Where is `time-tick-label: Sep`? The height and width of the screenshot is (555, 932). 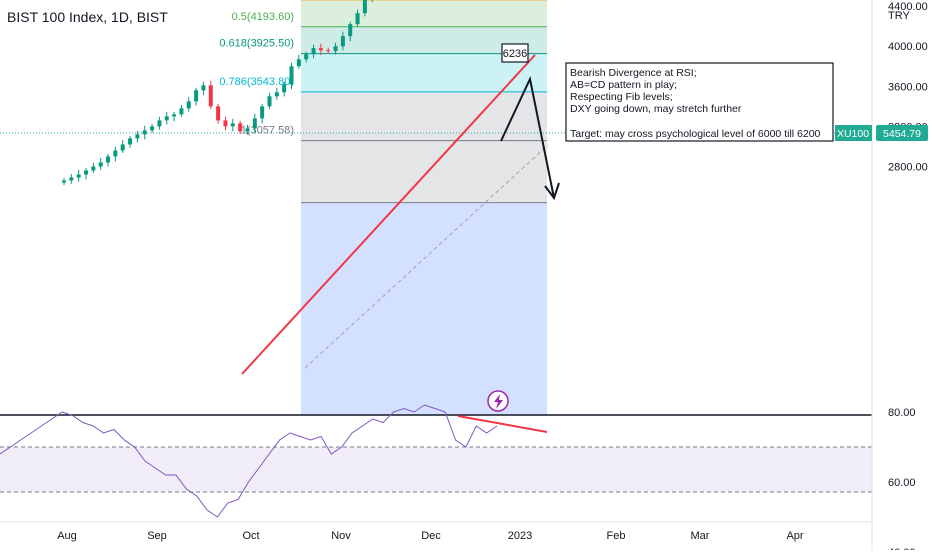
time-tick-label: Sep is located at coordinates (157, 536).